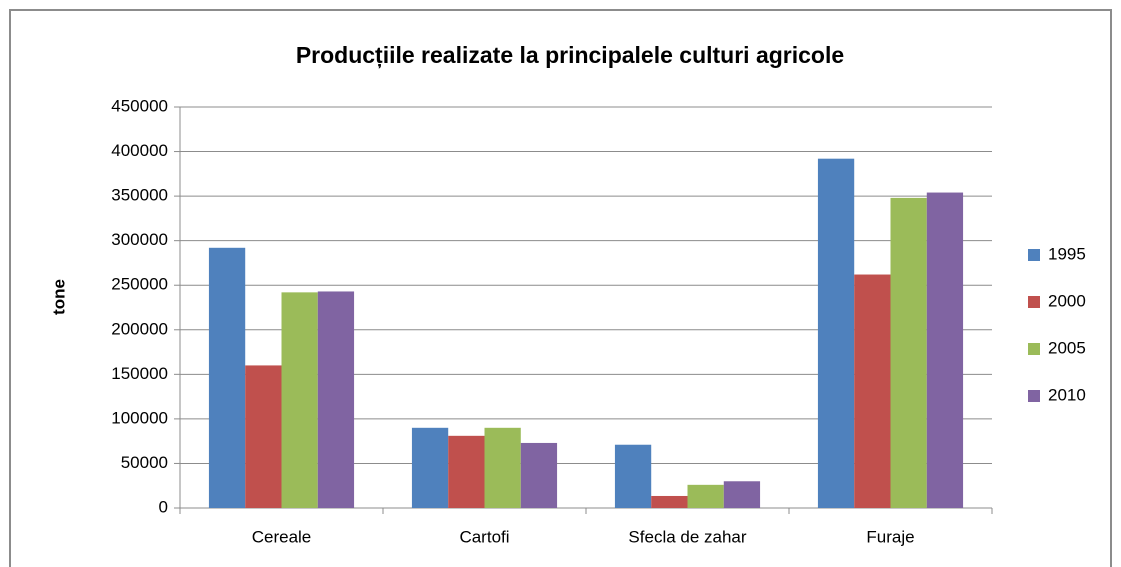 The width and height of the screenshot is (1121, 567). What do you see at coordinates (139, 105) in the screenshot?
I see `y-tick-label: 450000` at bounding box center [139, 105].